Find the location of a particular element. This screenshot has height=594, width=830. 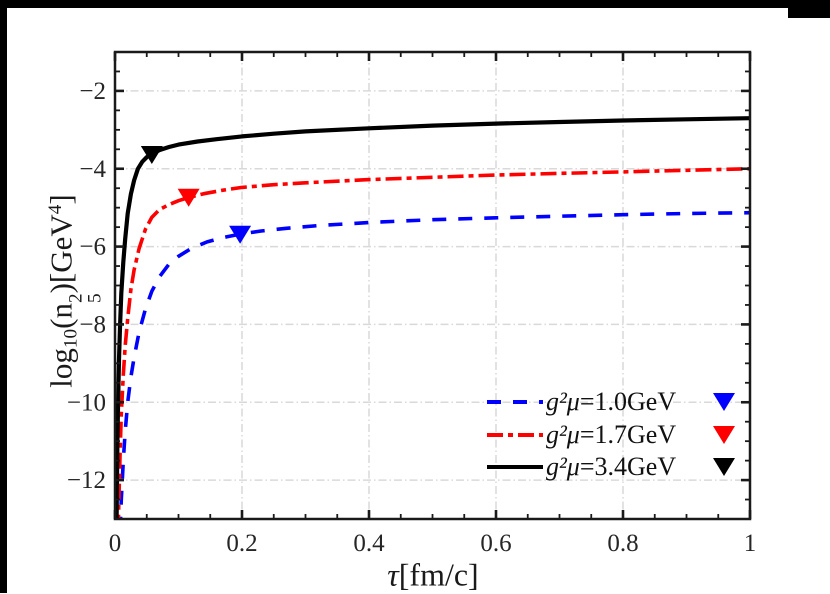

legend-item: g²μ=1.0GeV is located at coordinates (613, 402).